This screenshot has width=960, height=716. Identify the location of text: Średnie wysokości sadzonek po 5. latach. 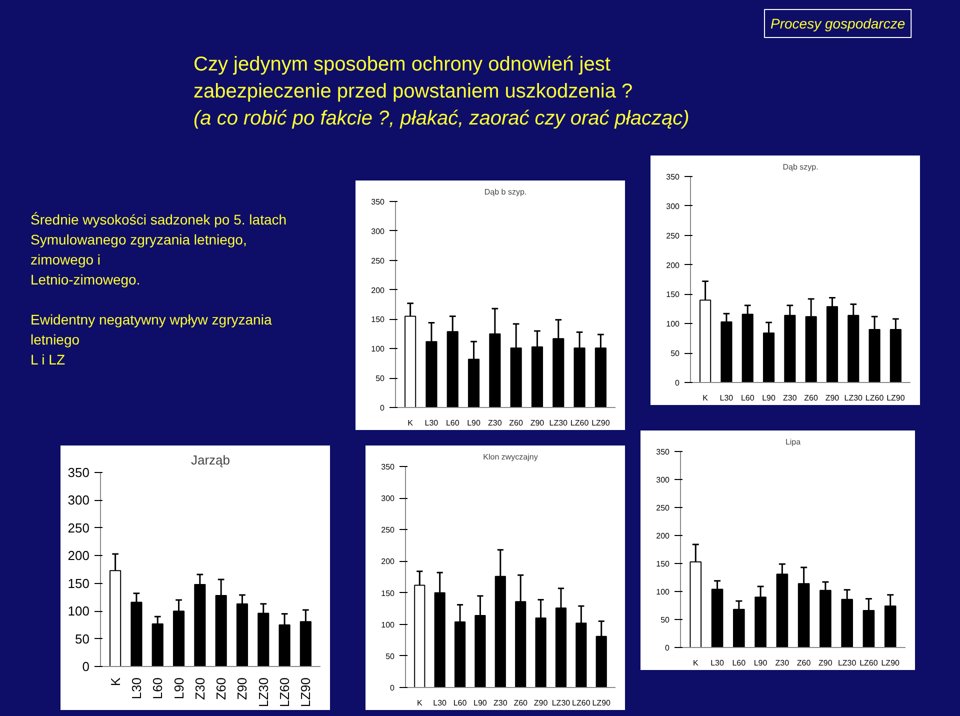
(158, 220).